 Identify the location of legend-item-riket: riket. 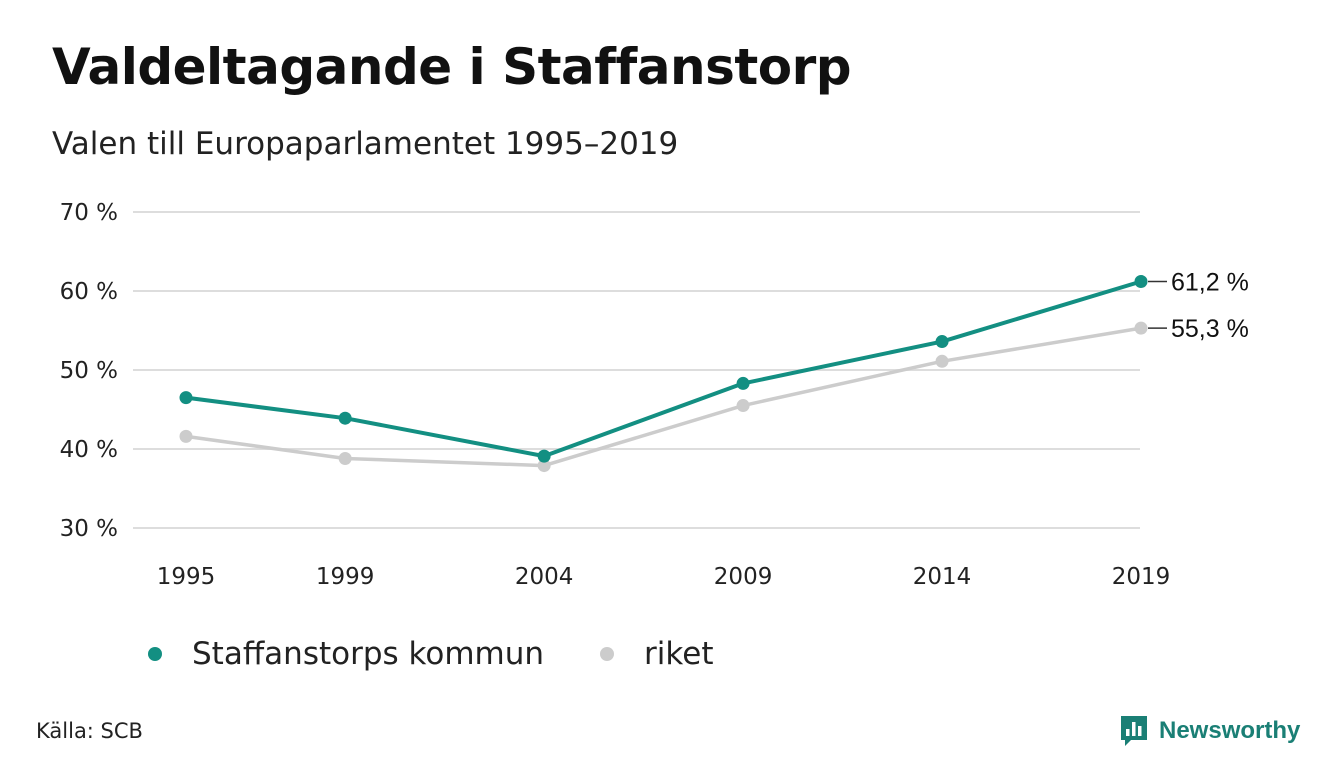
(656, 654).